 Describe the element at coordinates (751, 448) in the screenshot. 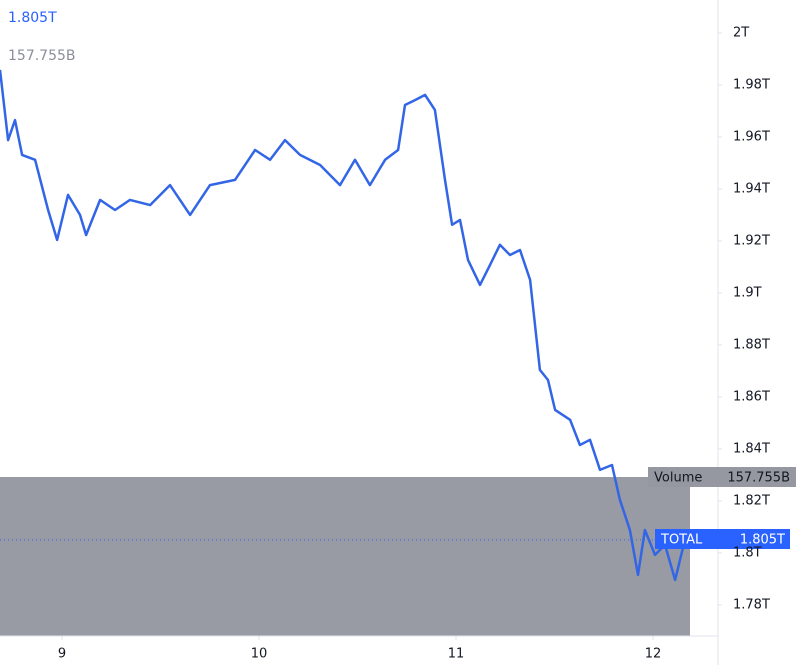

I see `y-tick-label: 1.84T` at that location.